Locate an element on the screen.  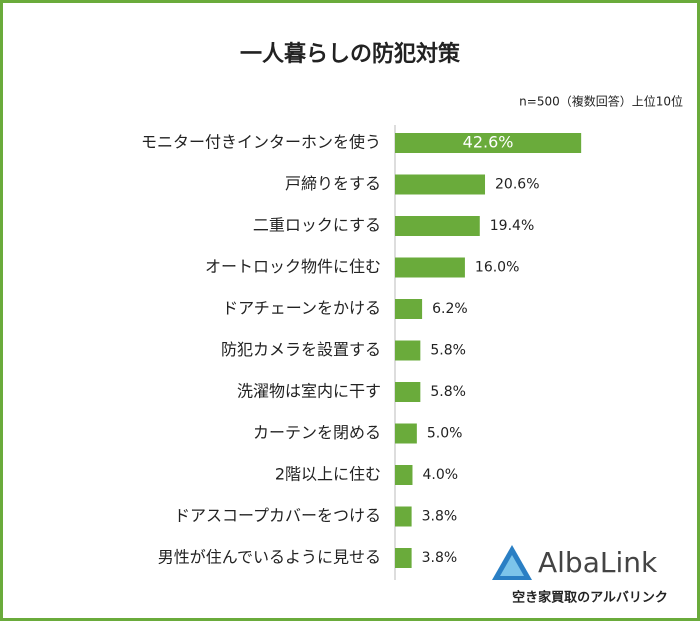
category-label: 二重ロックにする is located at coordinates (317, 225).